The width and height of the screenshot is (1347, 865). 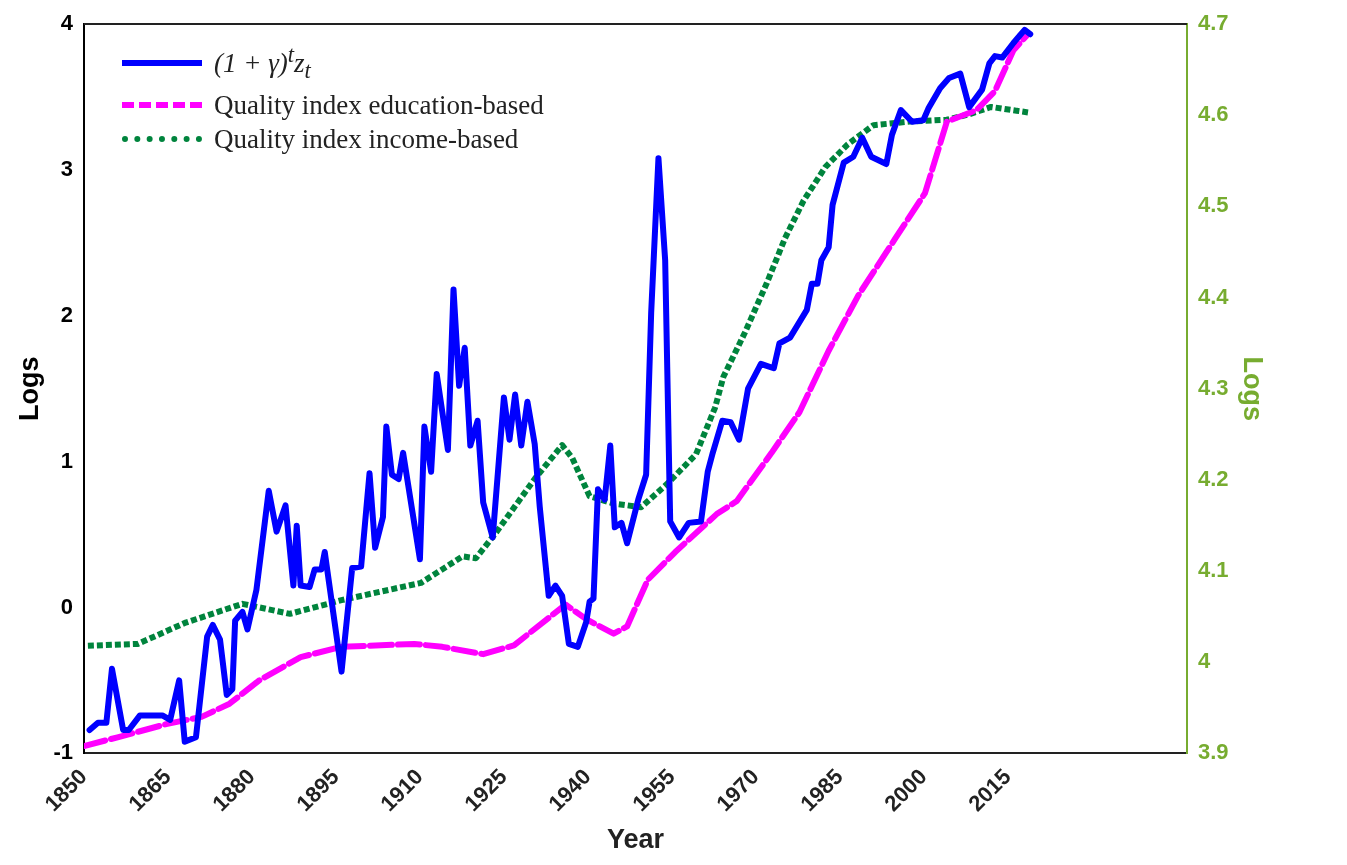 What do you see at coordinates (1213, 387) in the screenshot?
I see `y2-tick-label: 4.3` at bounding box center [1213, 387].